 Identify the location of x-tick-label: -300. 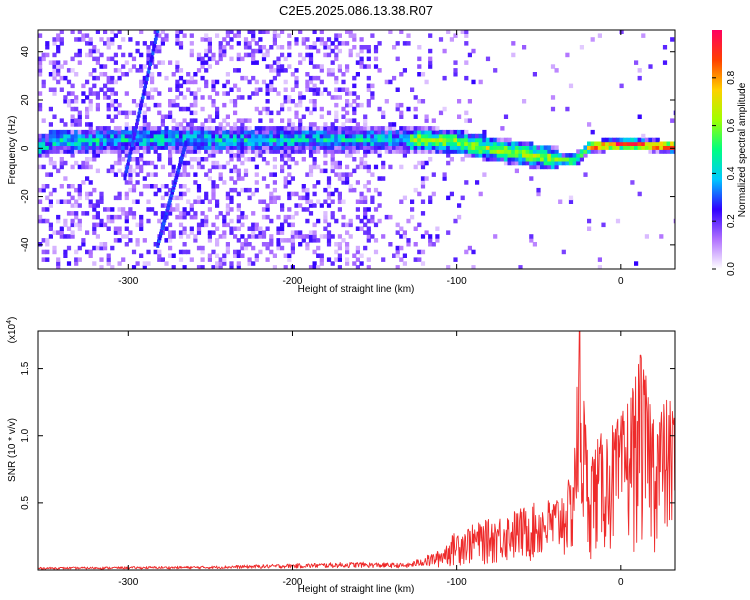
(128, 582).